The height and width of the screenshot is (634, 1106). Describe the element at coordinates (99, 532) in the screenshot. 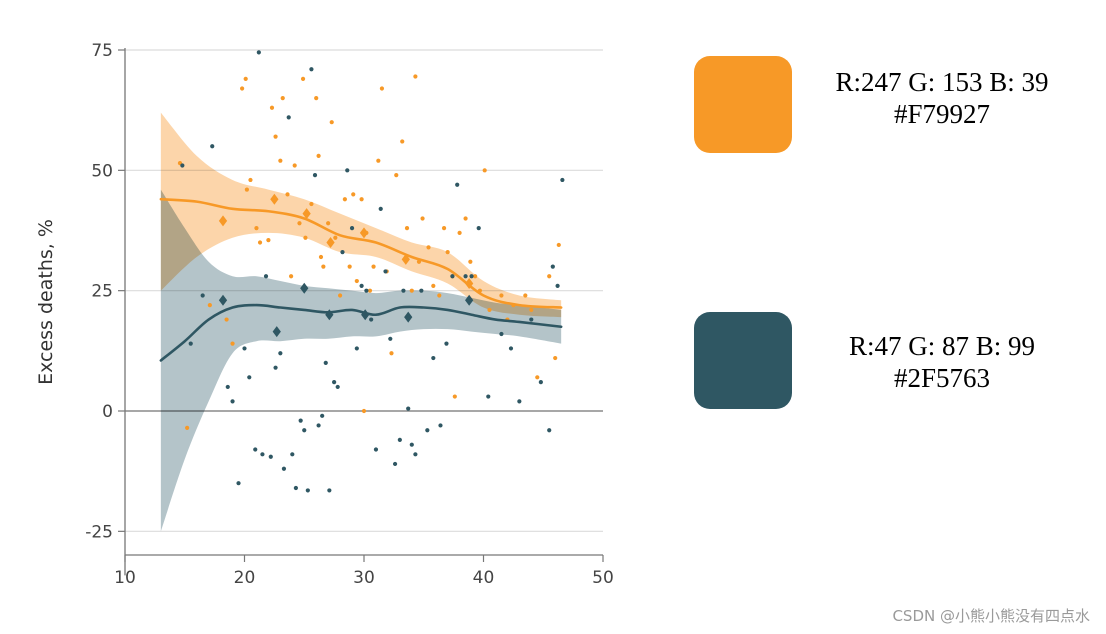

I see `y-tick-label--25: -25` at that location.